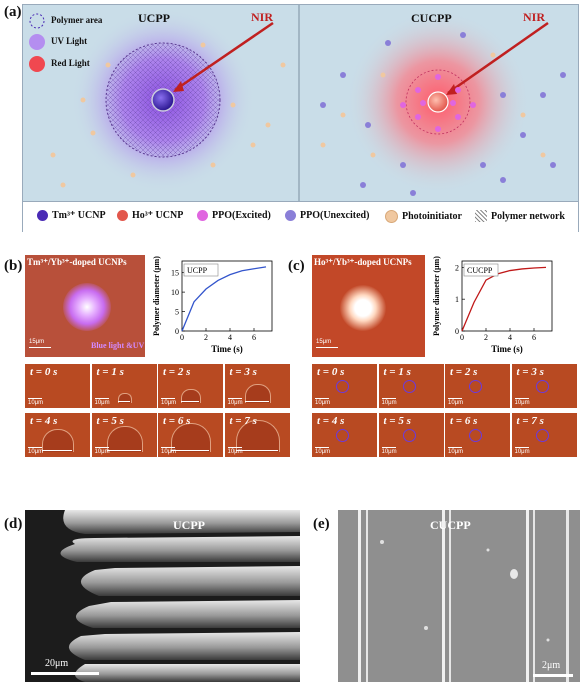  What do you see at coordinates (227, 349) in the screenshot?
I see `x-axis-label: Time (s)` at bounding box center [227, 349].